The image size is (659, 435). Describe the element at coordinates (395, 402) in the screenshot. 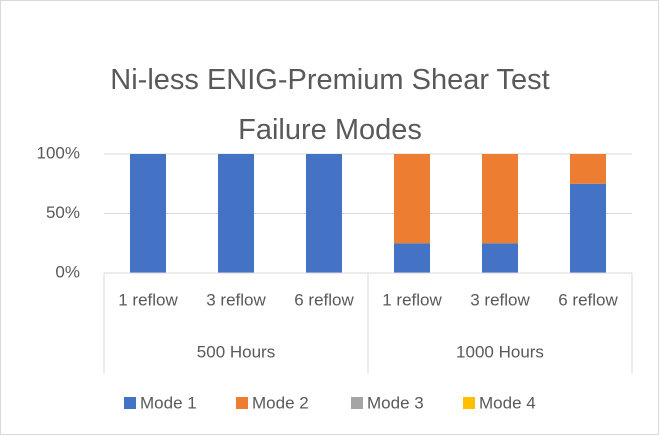

I see `legend-label: Mode 3` at that location.